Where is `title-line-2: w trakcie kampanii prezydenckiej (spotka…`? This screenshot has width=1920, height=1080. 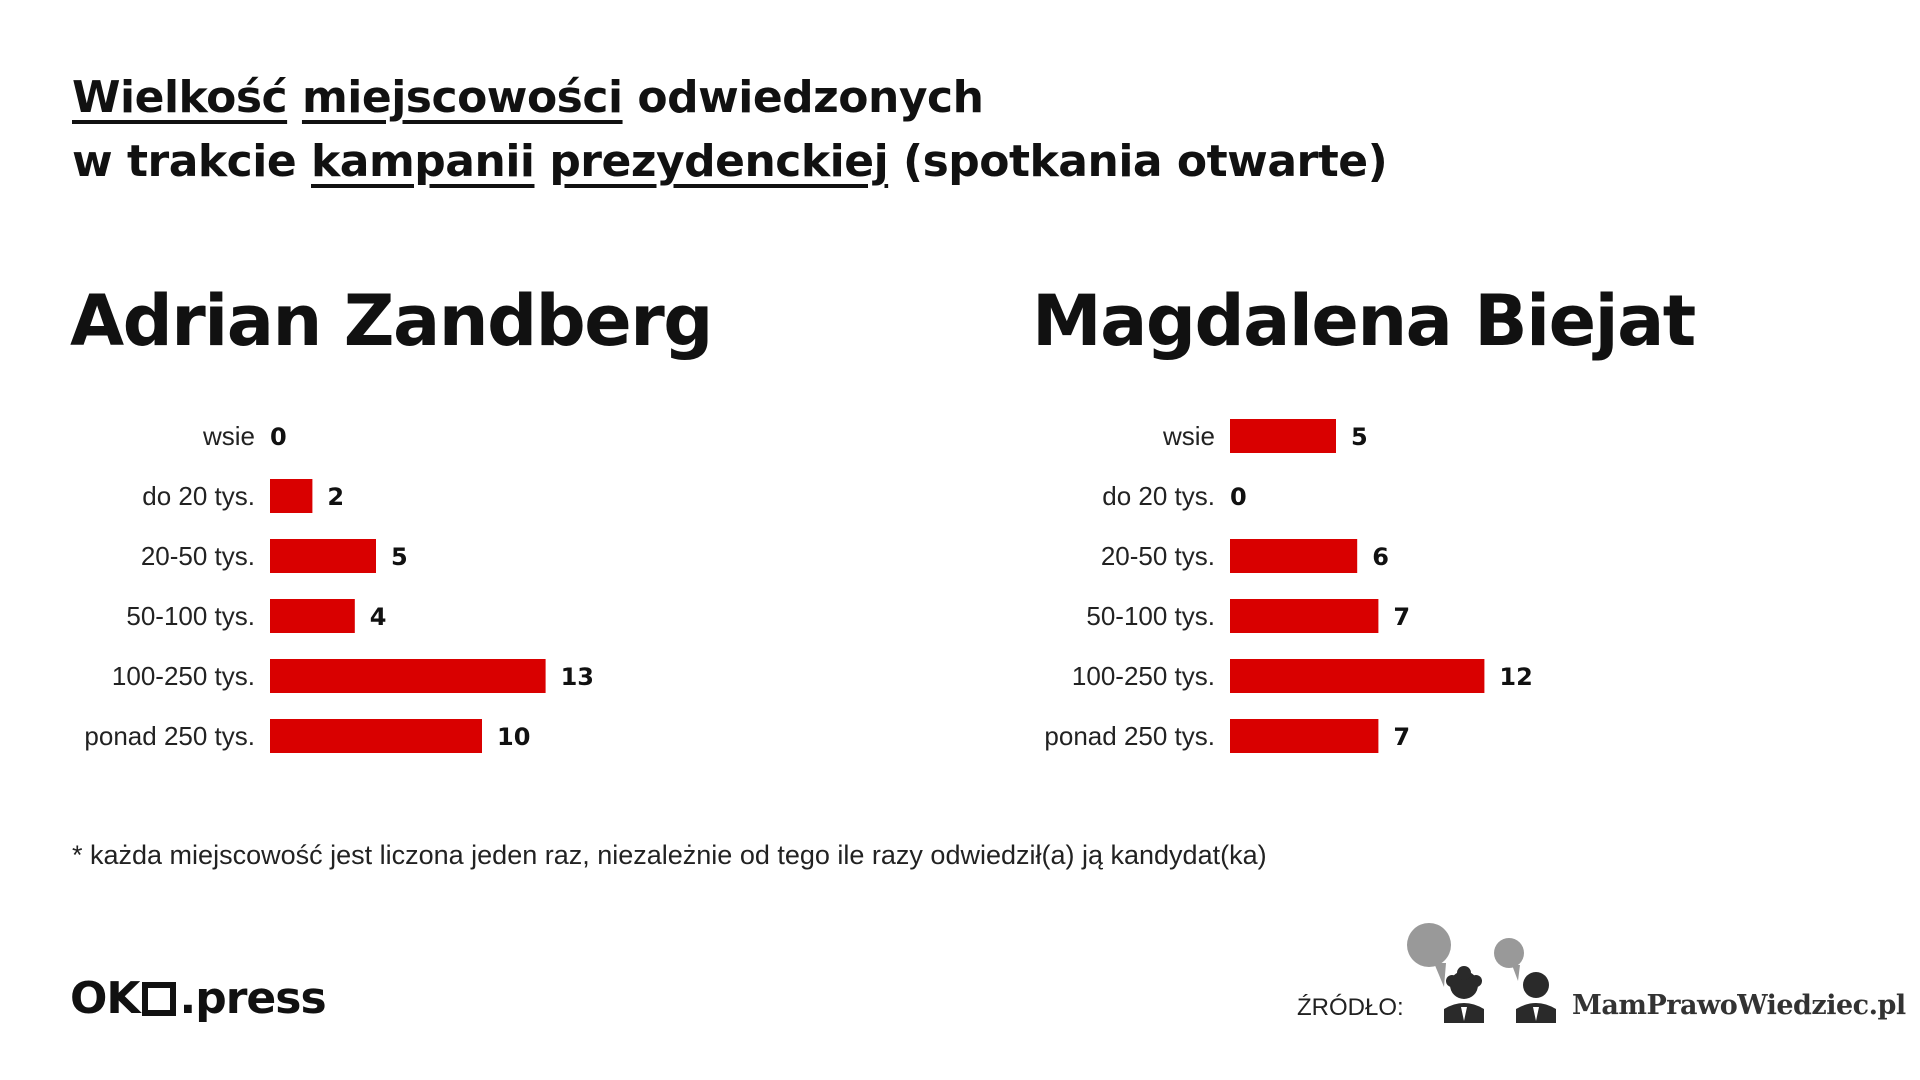
title-line-2: w trakcie kampanii prezydenckiej (spotka… is located at coordinates (730, 162).